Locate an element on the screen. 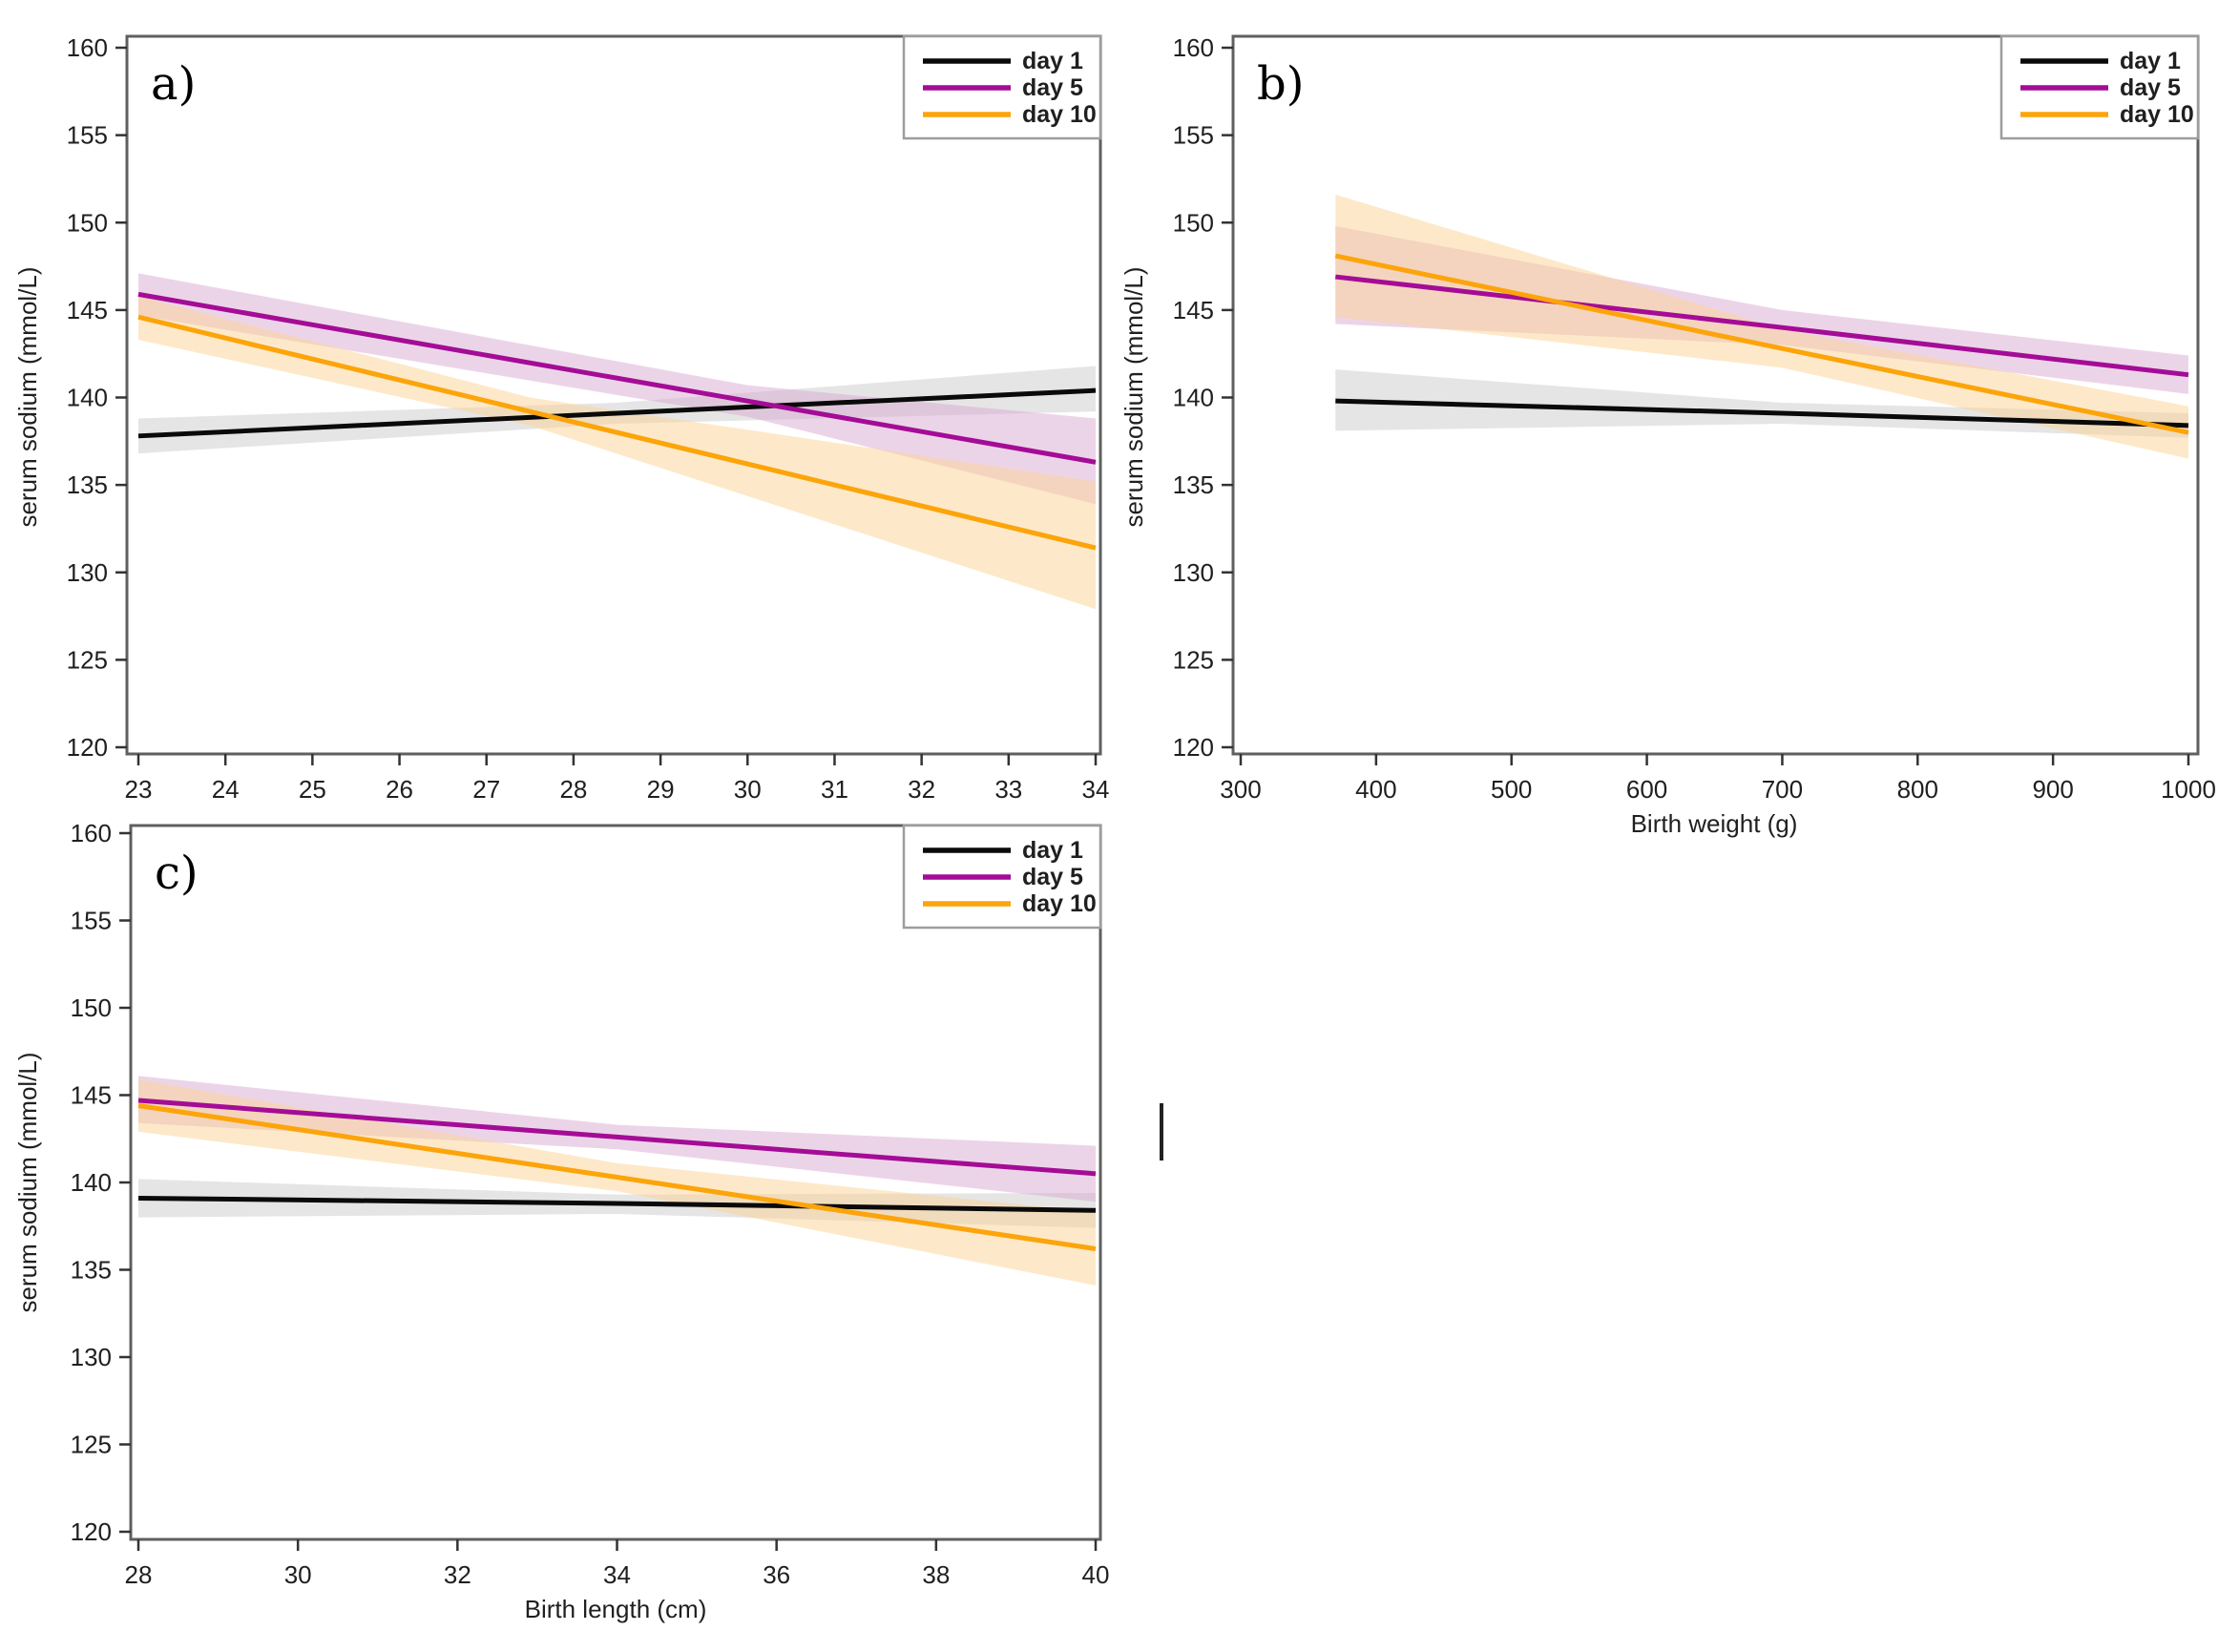 This screenshot has width=2239, height=1652. x-tick-label: 26 is located at coordinates (399, 789).